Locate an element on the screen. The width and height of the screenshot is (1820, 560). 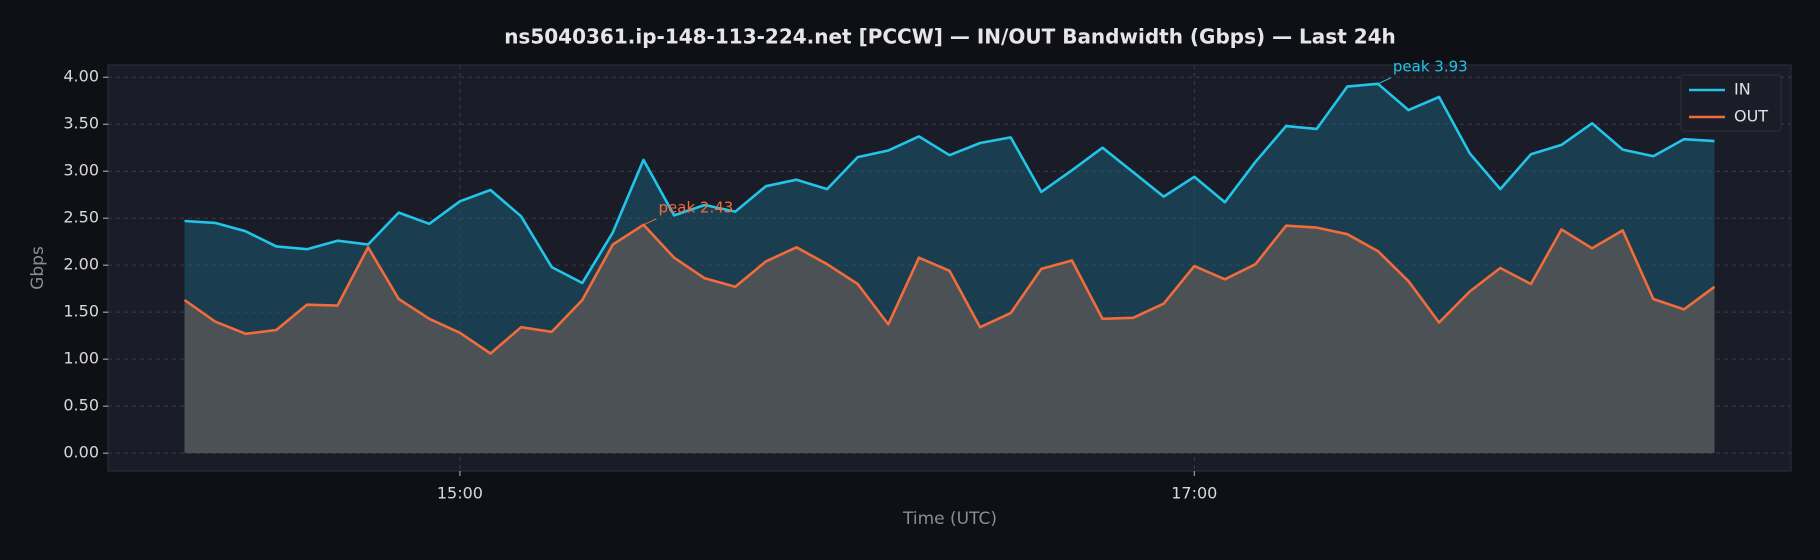
y-axis-label: Gbps is located at coordinates (38, 268).